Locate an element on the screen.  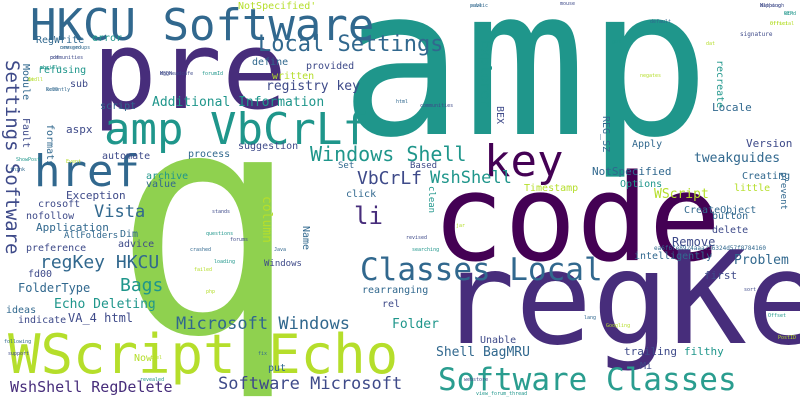
tiny-word: mouse is located at coordinates (568, 4).